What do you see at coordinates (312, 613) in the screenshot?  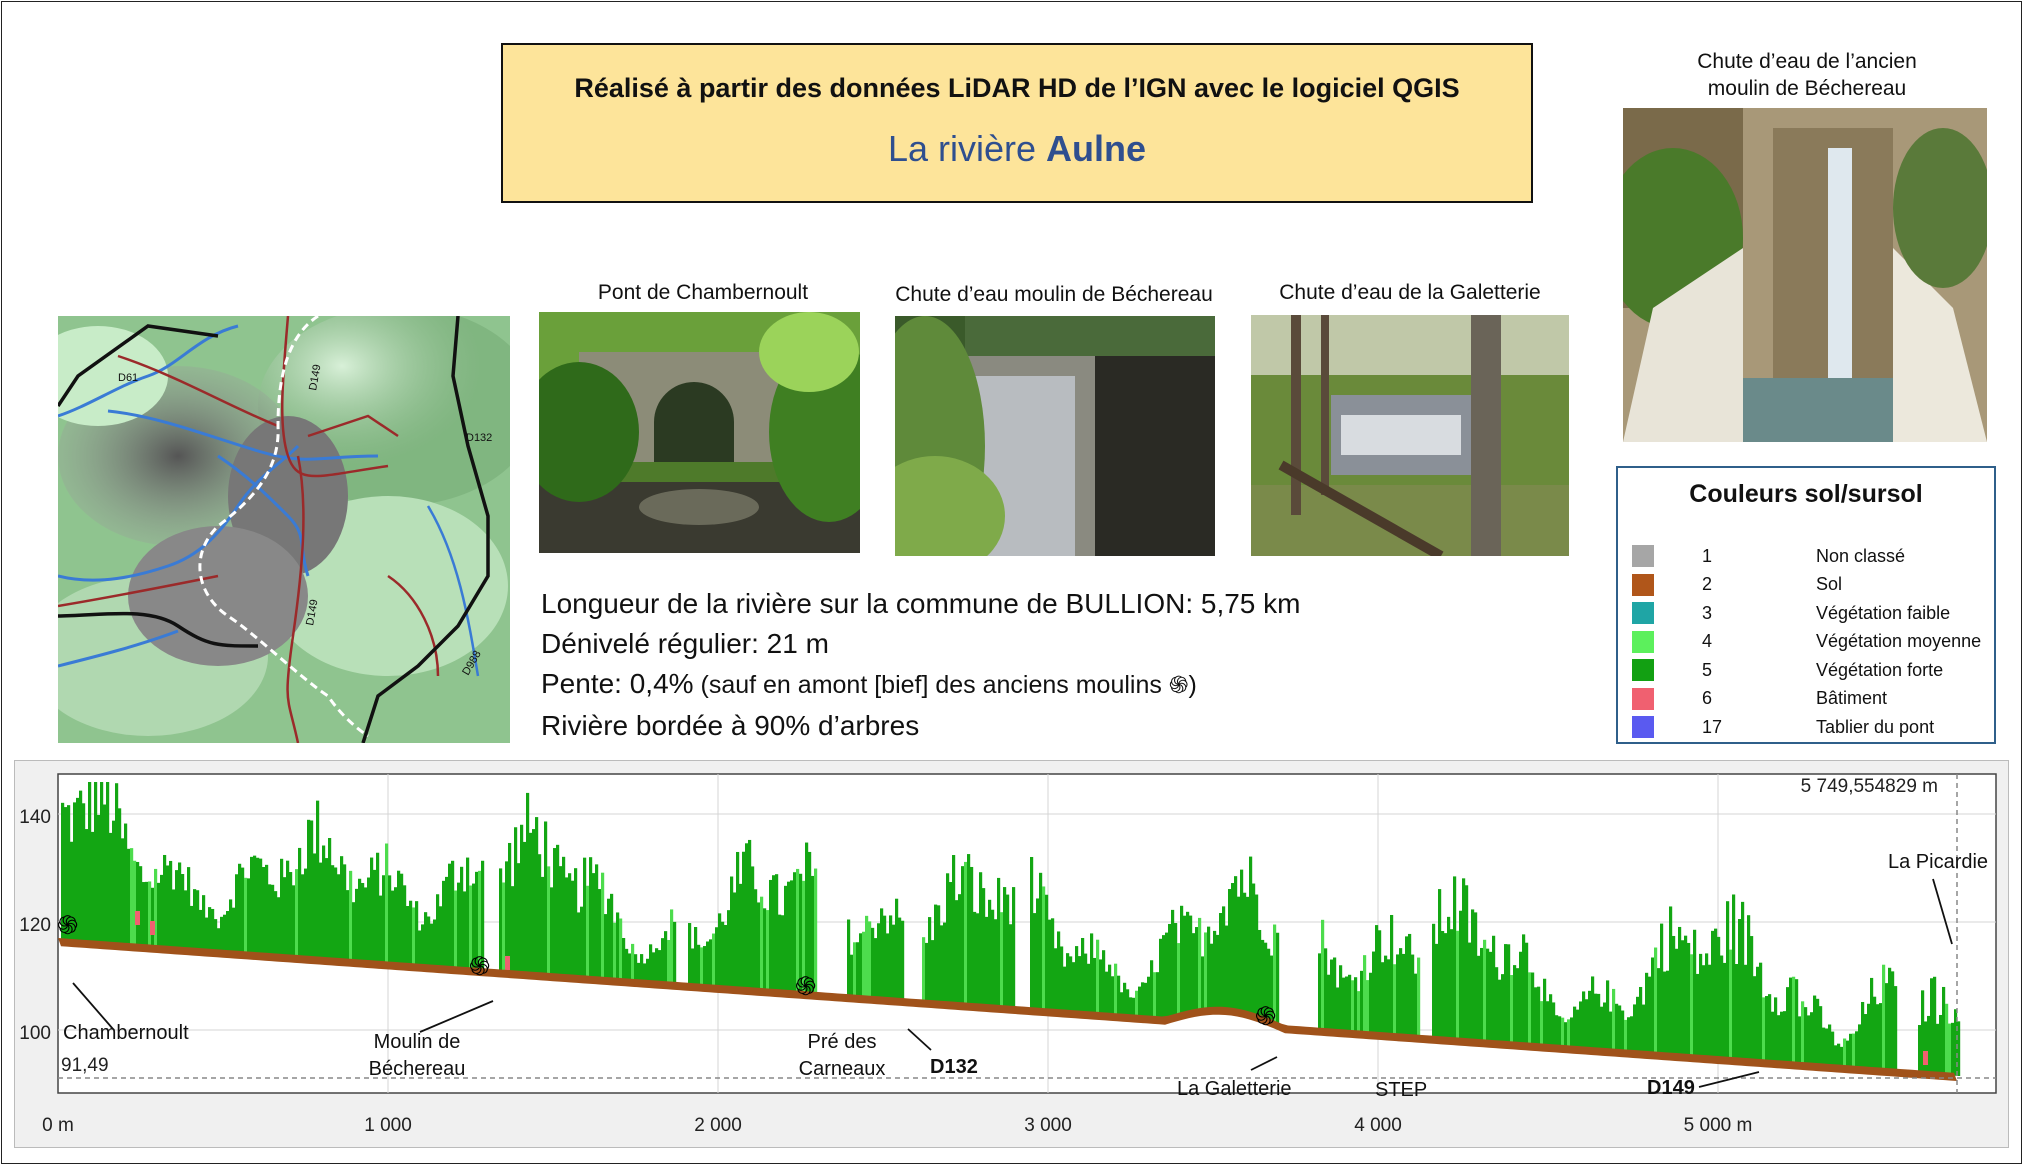 I see `map-label-d149-south: D149` at bounding box center [312, 613].